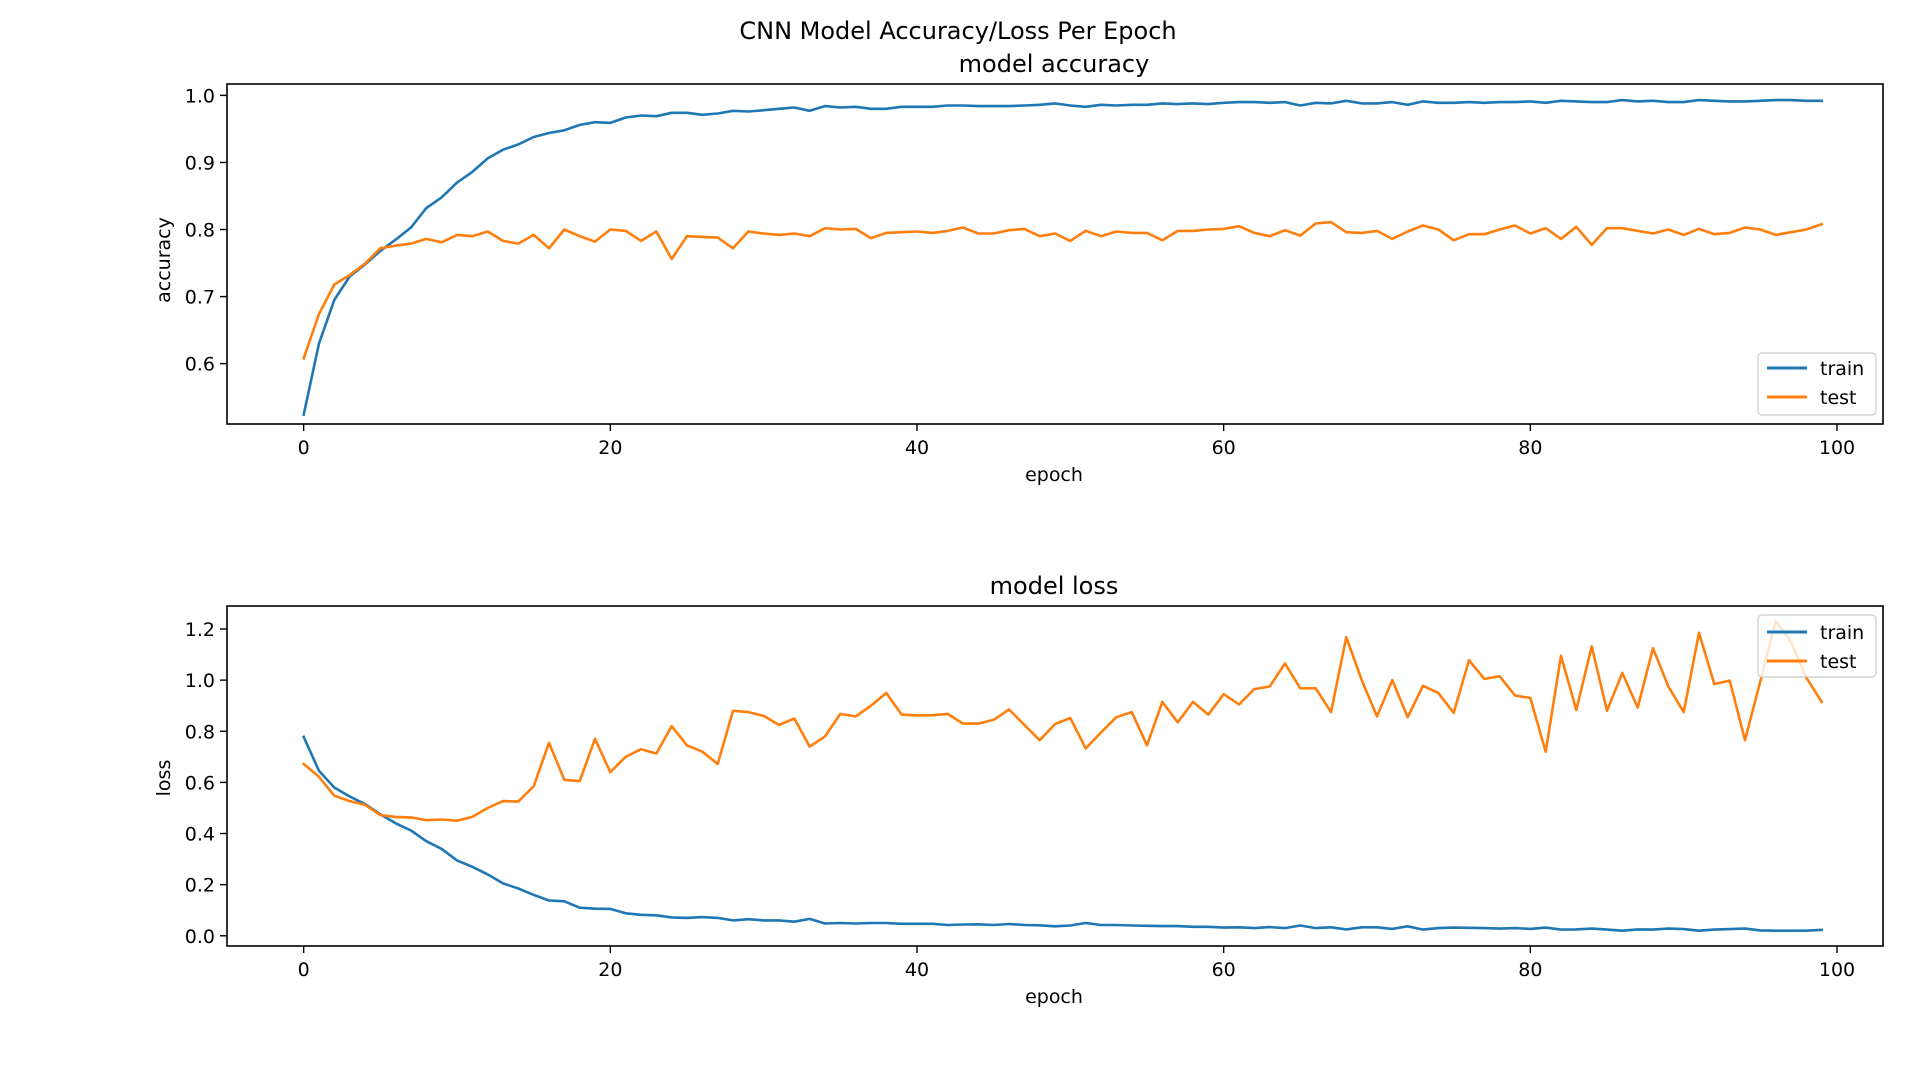 The image size is (1917, 1071). Describe the element at coordinates (957, 31) in the screenshot. I see `figure-title: CNN Model Accuracy/Loss Per Epoch` at that location.